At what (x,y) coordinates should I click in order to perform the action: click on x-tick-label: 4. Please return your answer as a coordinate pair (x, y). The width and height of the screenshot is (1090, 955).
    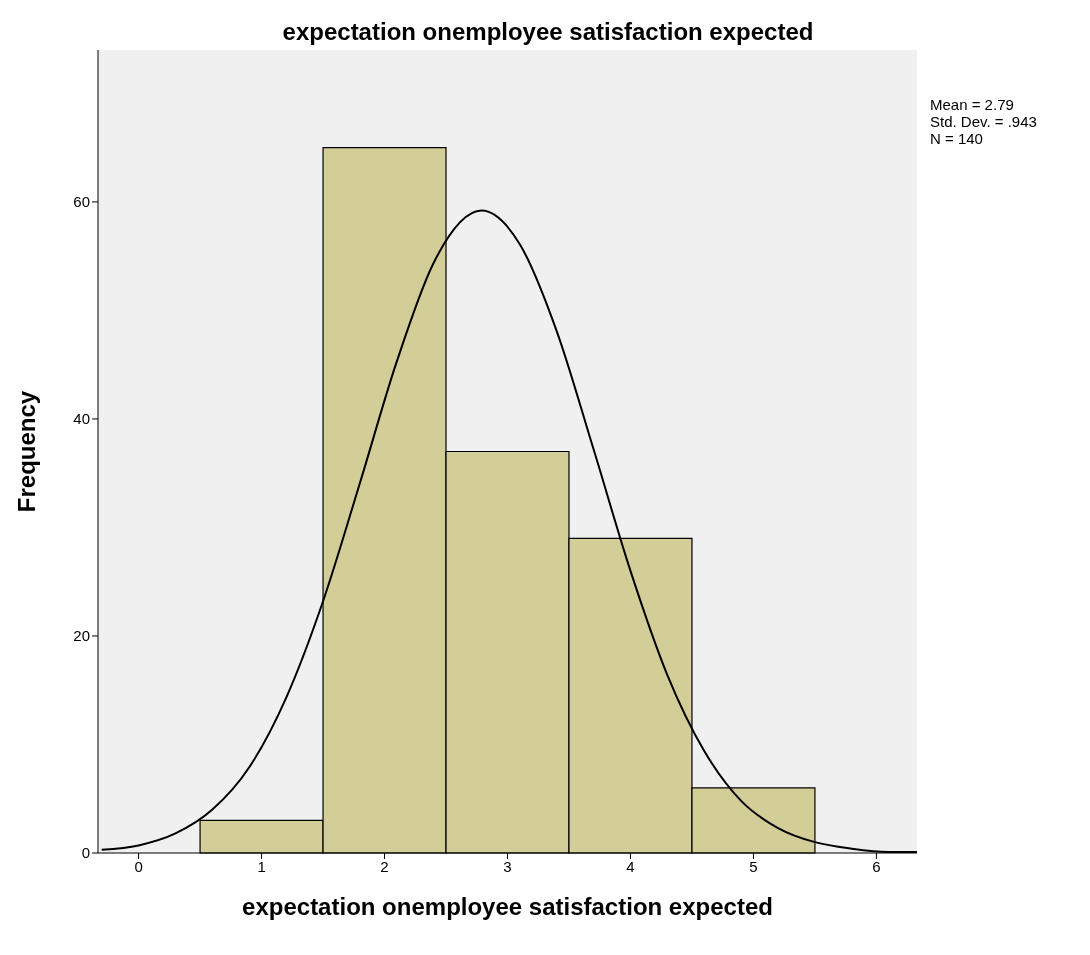
    Looking at the image, I should click on (630, 866).